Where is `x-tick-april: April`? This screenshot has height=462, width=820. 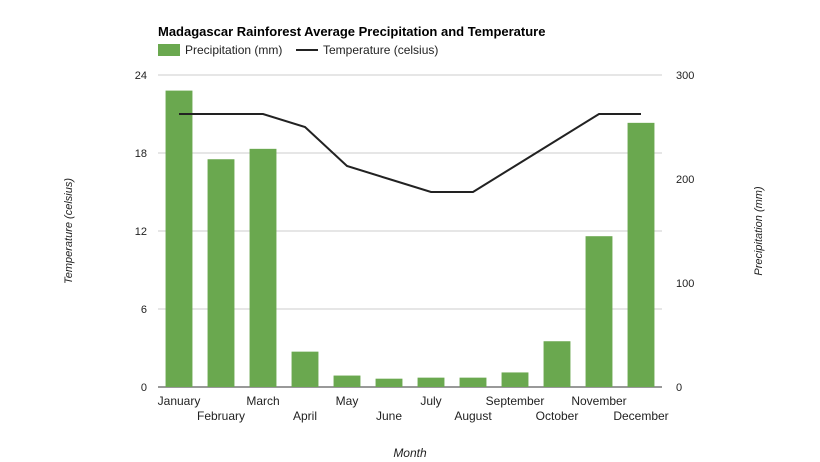 x-tick-april: April is located at coordinates (305, 416).